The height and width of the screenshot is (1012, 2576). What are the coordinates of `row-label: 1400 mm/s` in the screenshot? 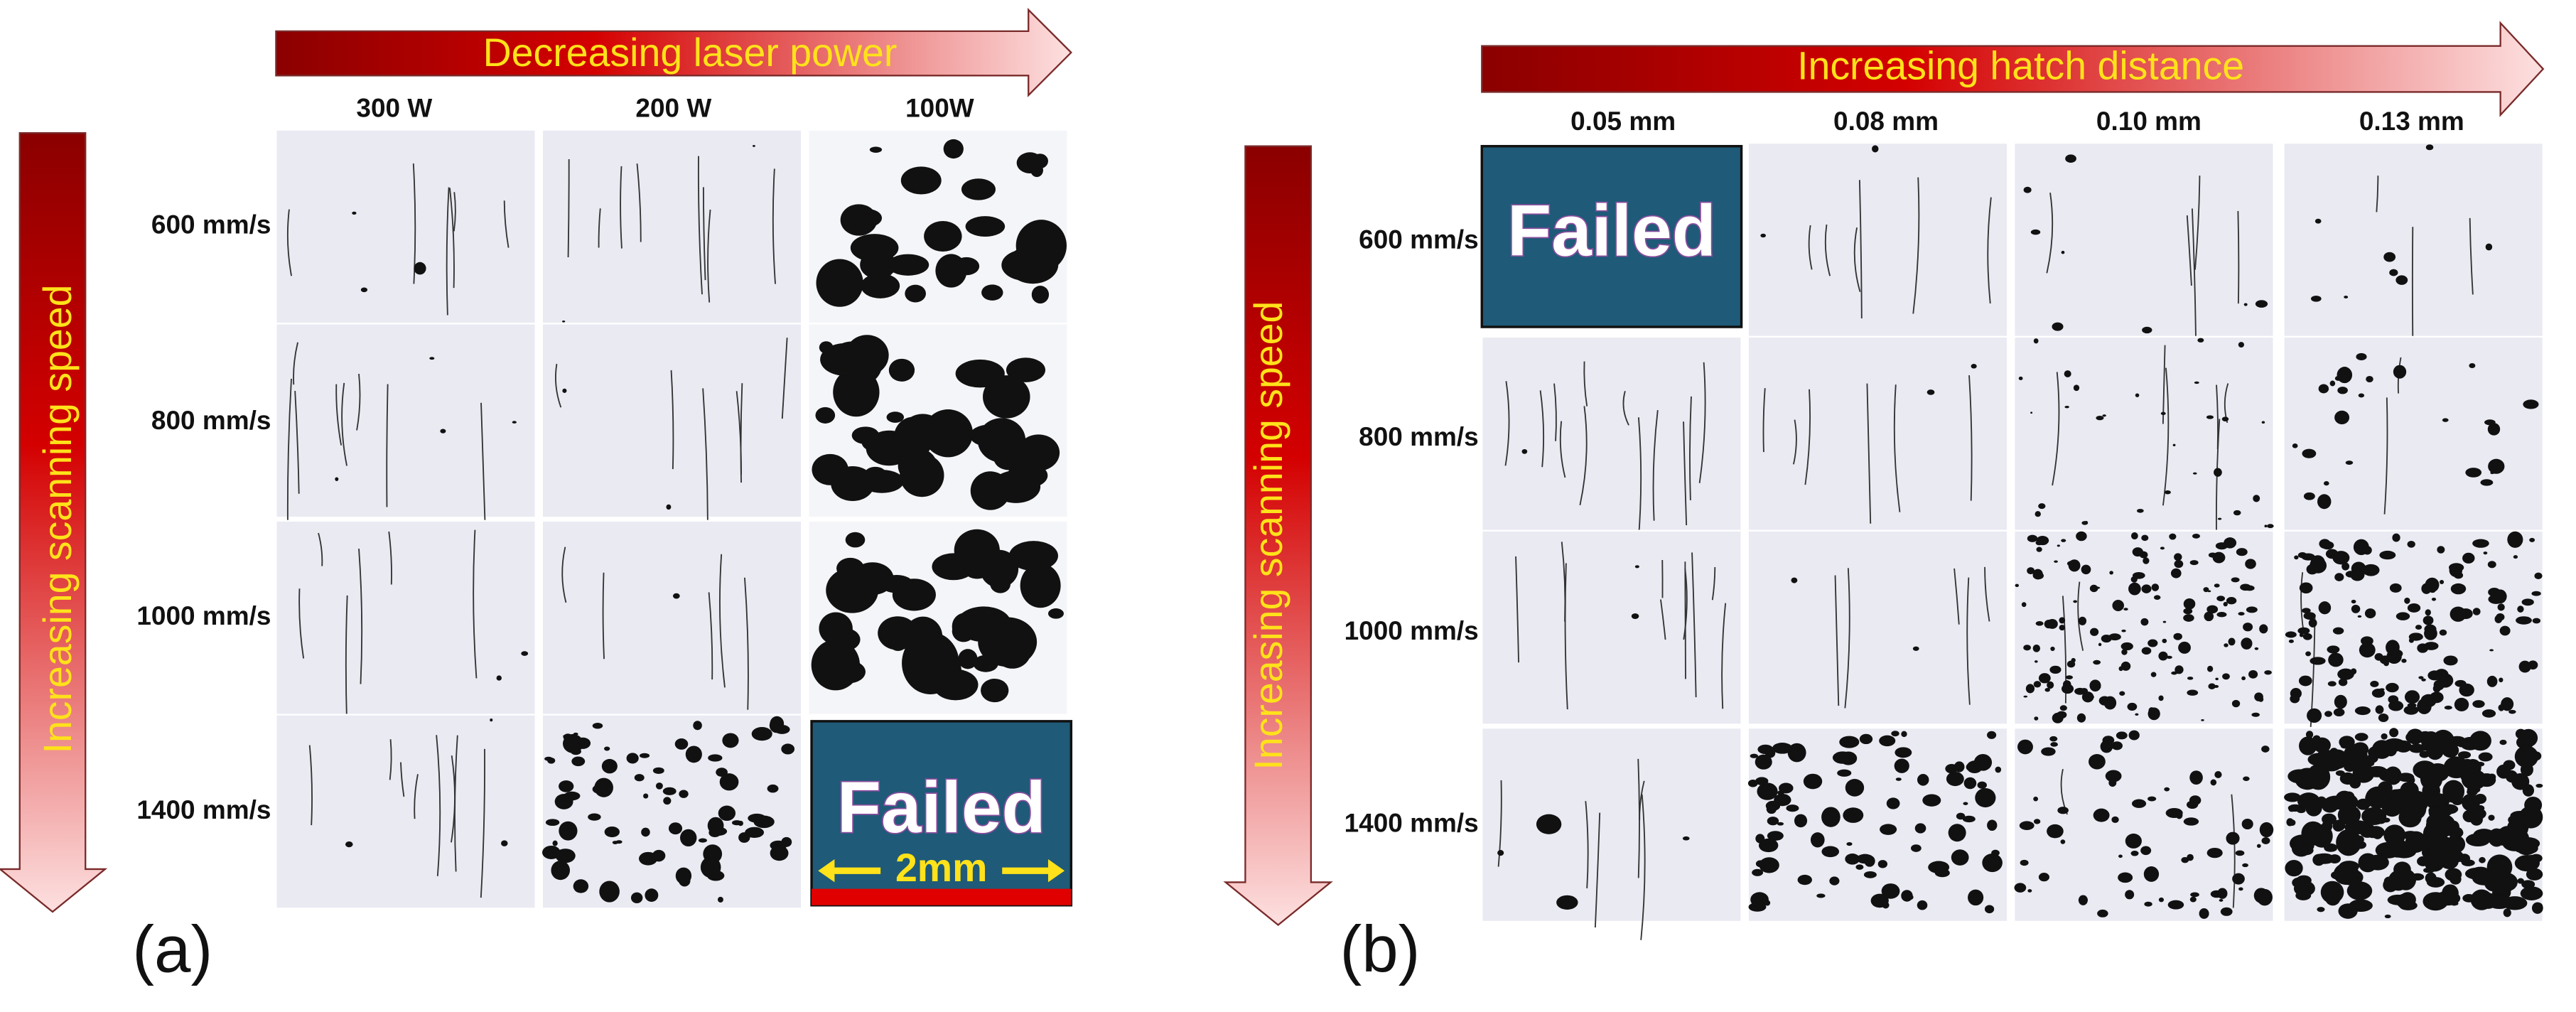 It's located at (204, 810).